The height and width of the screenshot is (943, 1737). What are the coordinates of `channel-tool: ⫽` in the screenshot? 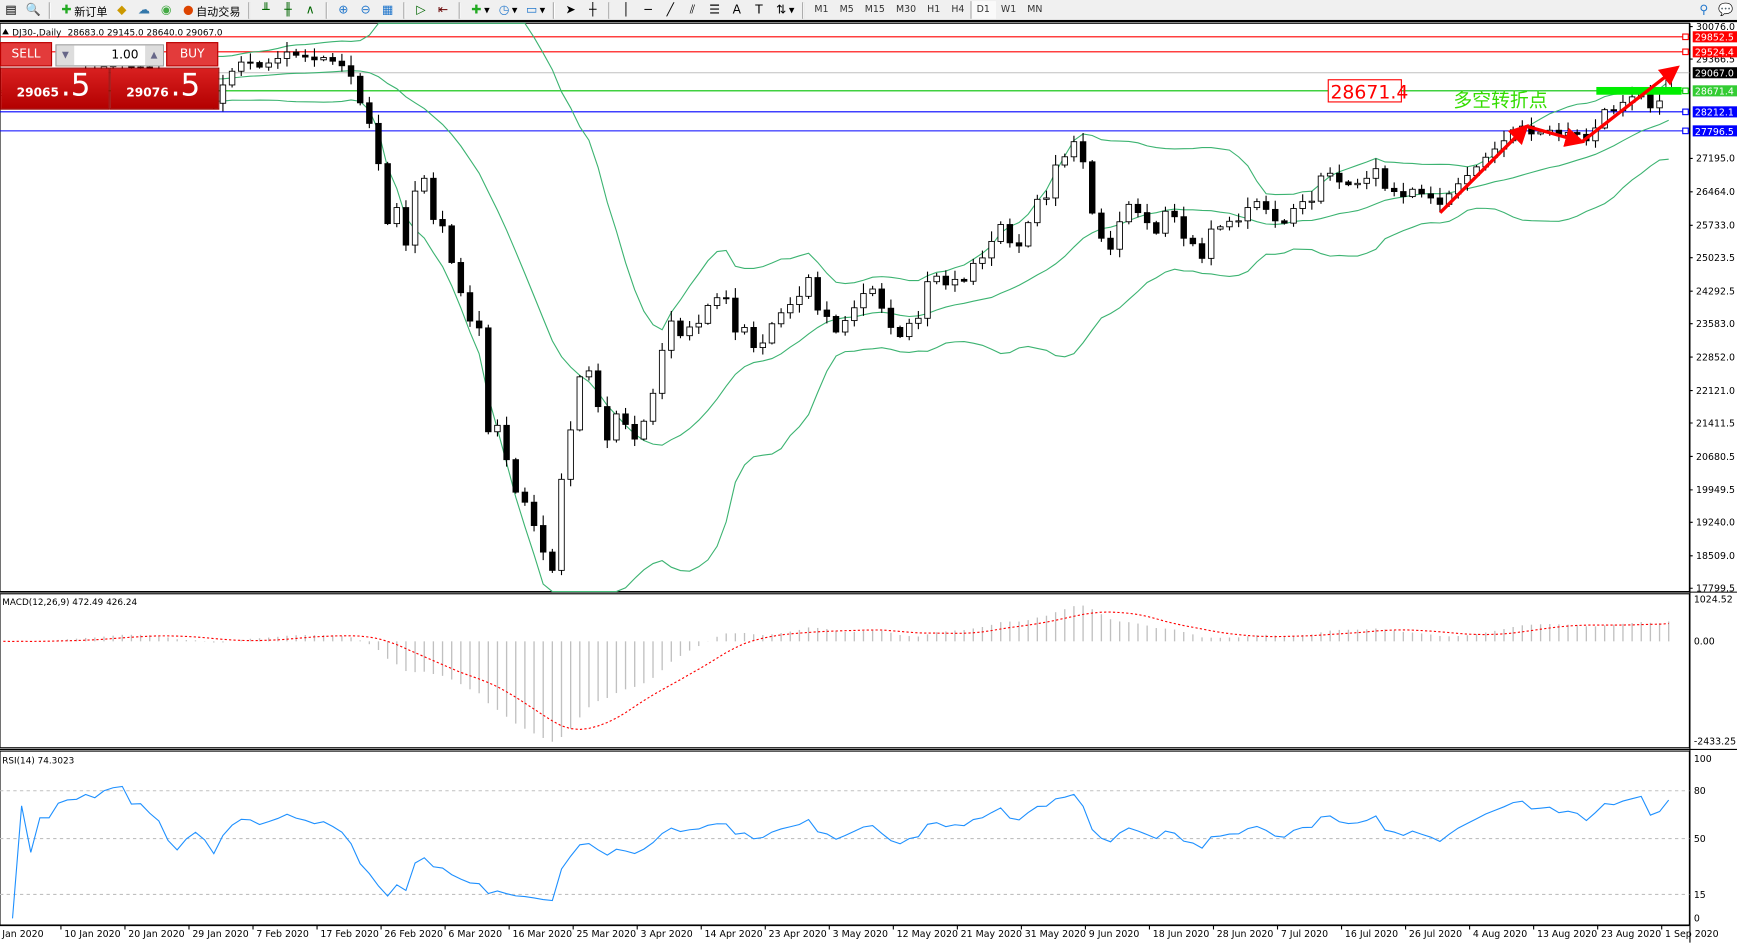 It's located at (692, 10).